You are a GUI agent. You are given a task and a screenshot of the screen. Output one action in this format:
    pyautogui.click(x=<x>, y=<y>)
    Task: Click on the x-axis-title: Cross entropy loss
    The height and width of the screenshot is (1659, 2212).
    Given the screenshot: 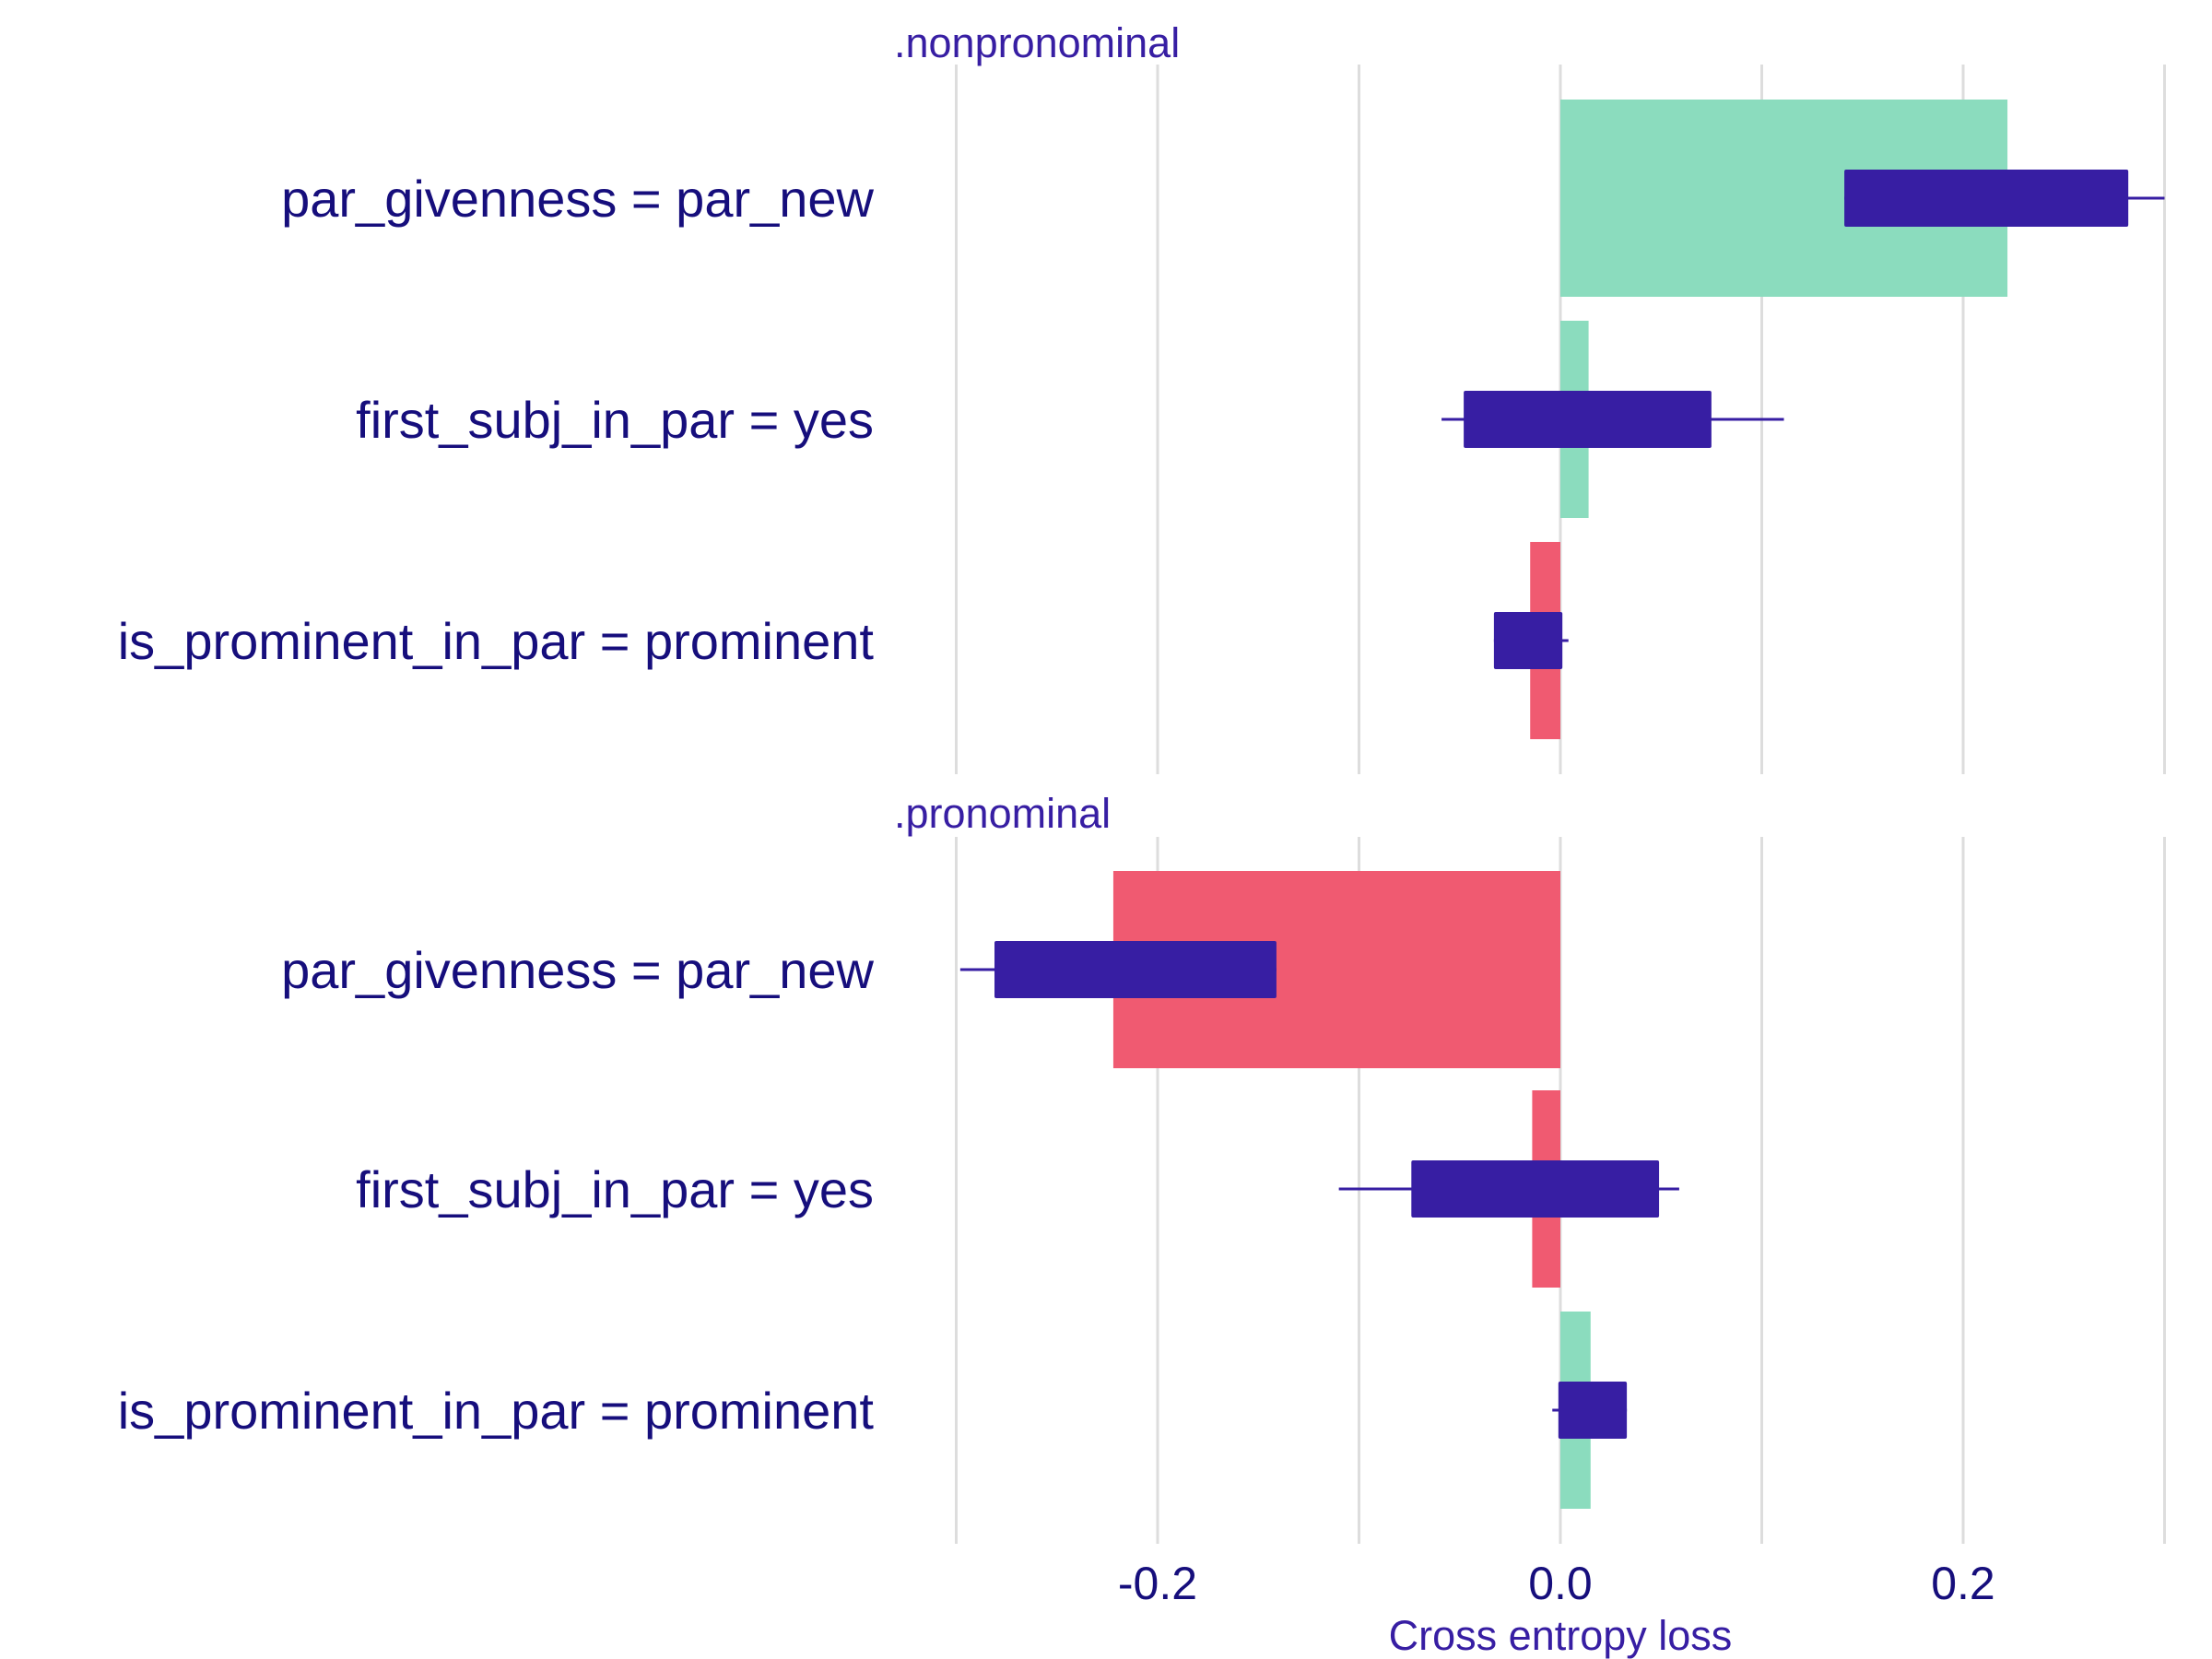 What is the action you would take?
    pyautogui.click(x=1561, y=1635)
    